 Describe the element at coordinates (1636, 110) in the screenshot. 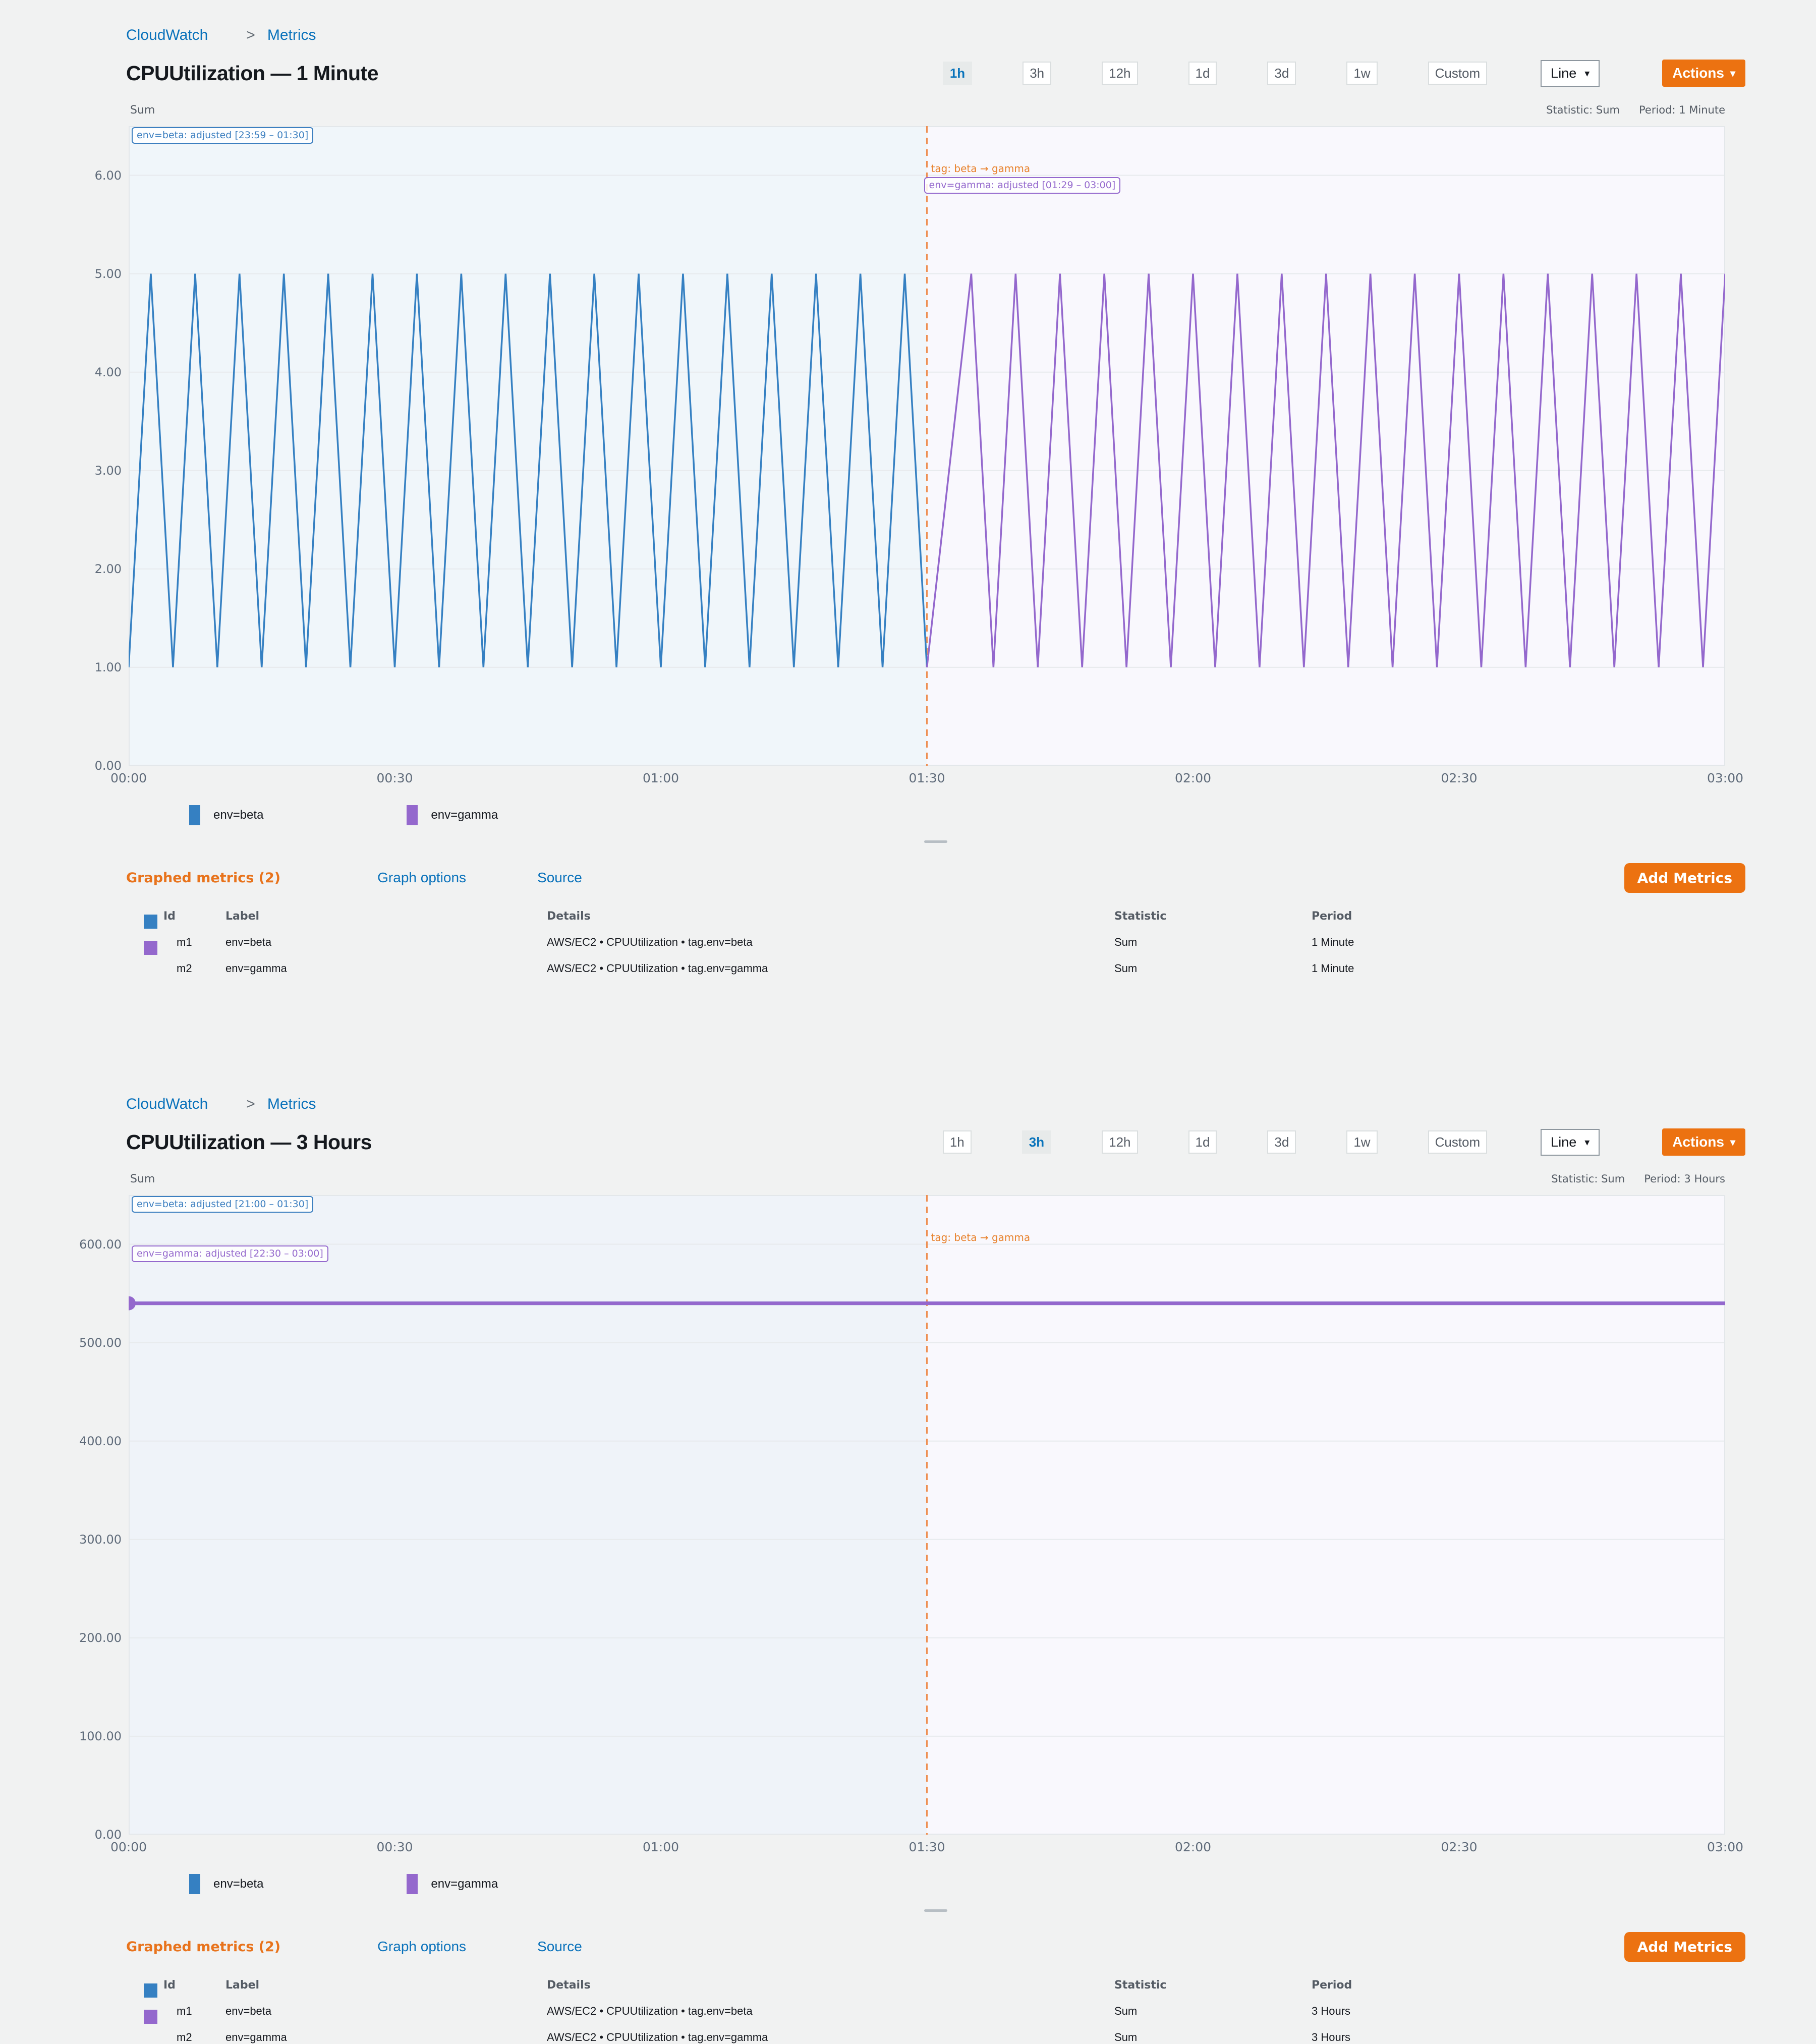

I see `stat-period-line: Statistic: Sum Period: 1 Minute` at that location.